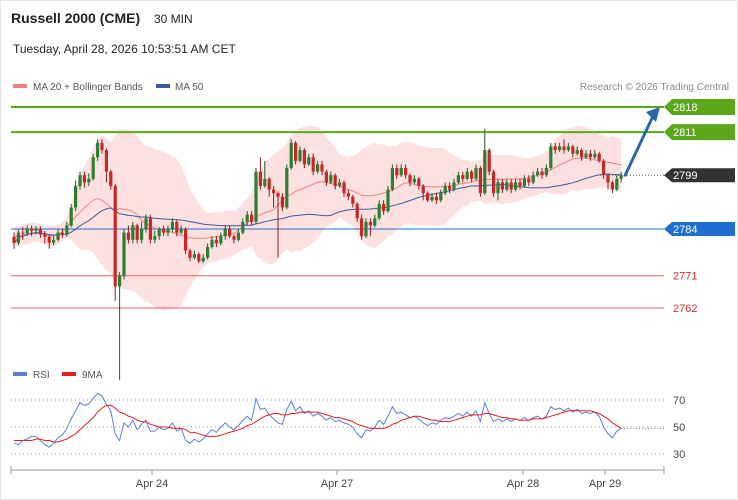 Image resolution: width=738 pixels, height=500 pixels. Describe the element at coordinates (685, 230) in the screenshot. I see `support-label-2784: 2784` at that location.